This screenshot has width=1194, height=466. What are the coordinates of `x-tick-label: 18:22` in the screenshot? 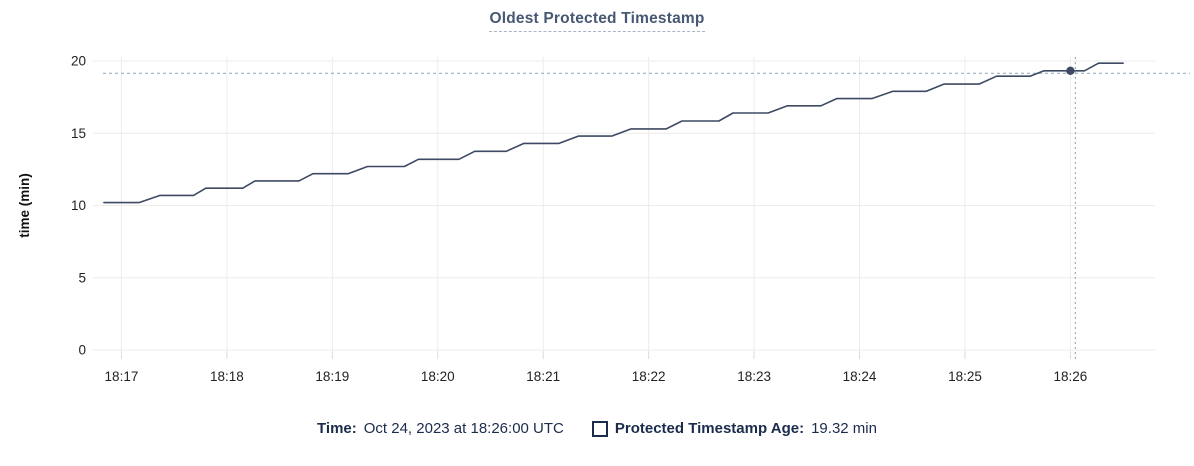 It's located at (649, 376).